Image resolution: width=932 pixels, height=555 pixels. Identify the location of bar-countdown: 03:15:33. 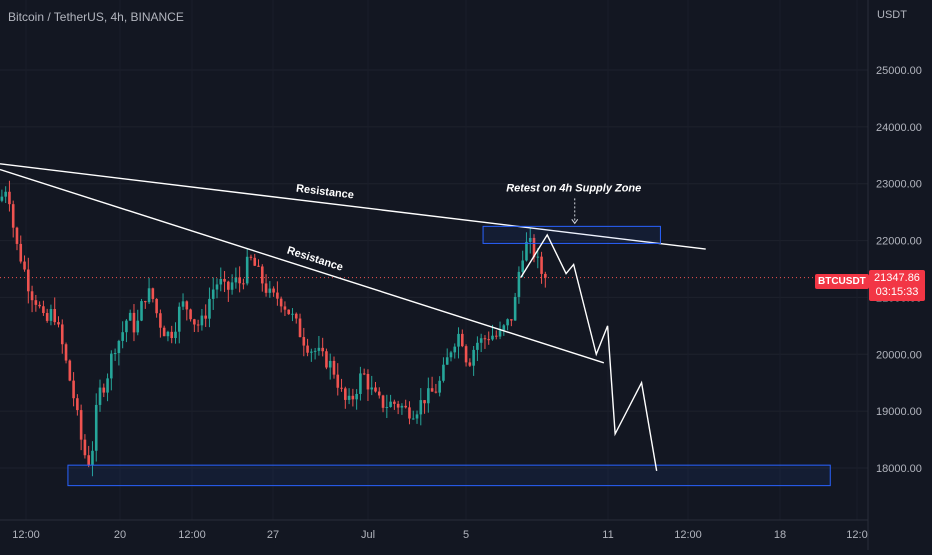
(897, 292).